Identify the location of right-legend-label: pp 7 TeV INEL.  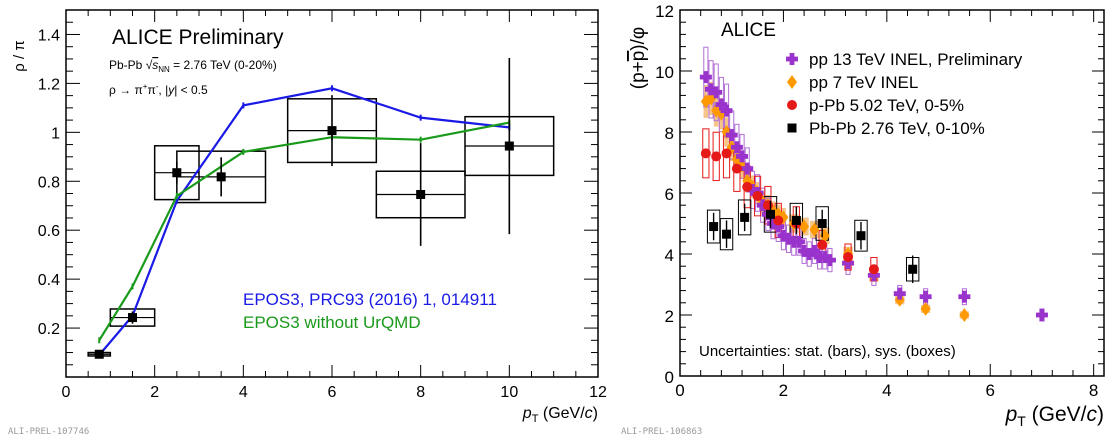
(863, 82).